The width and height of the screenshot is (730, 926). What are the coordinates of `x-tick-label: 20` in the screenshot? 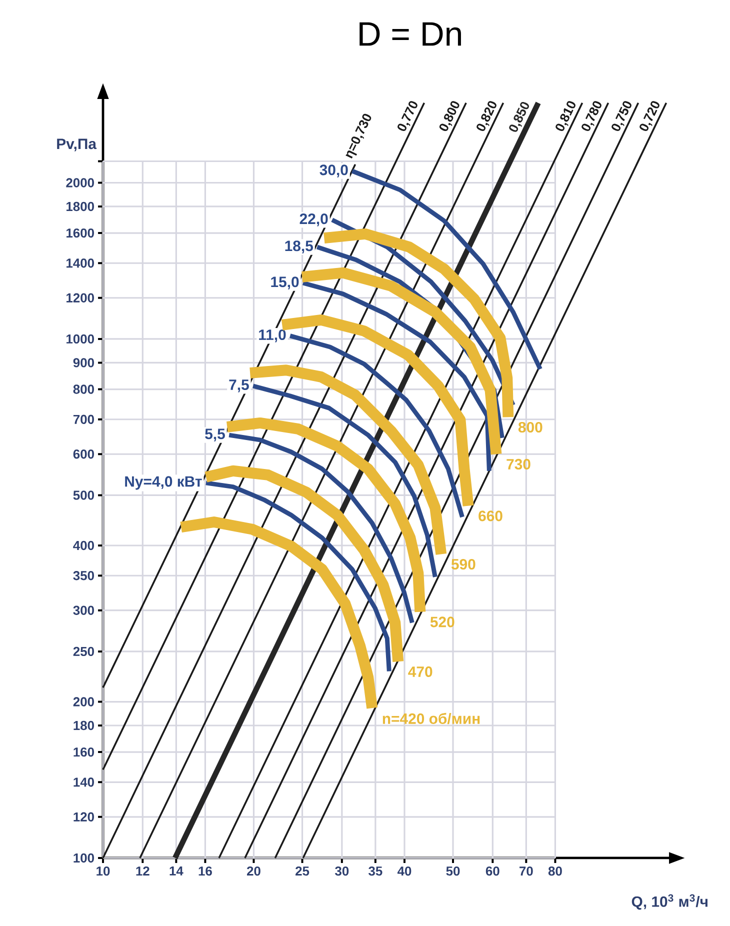 It's located at (253, 871).